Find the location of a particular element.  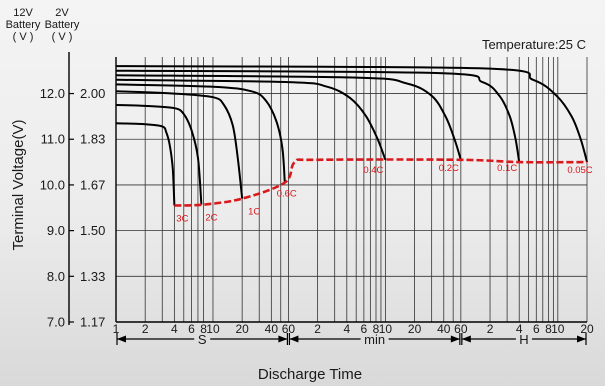

y-tick-label-12v: 7.0 is located at coordinates (56, 322).